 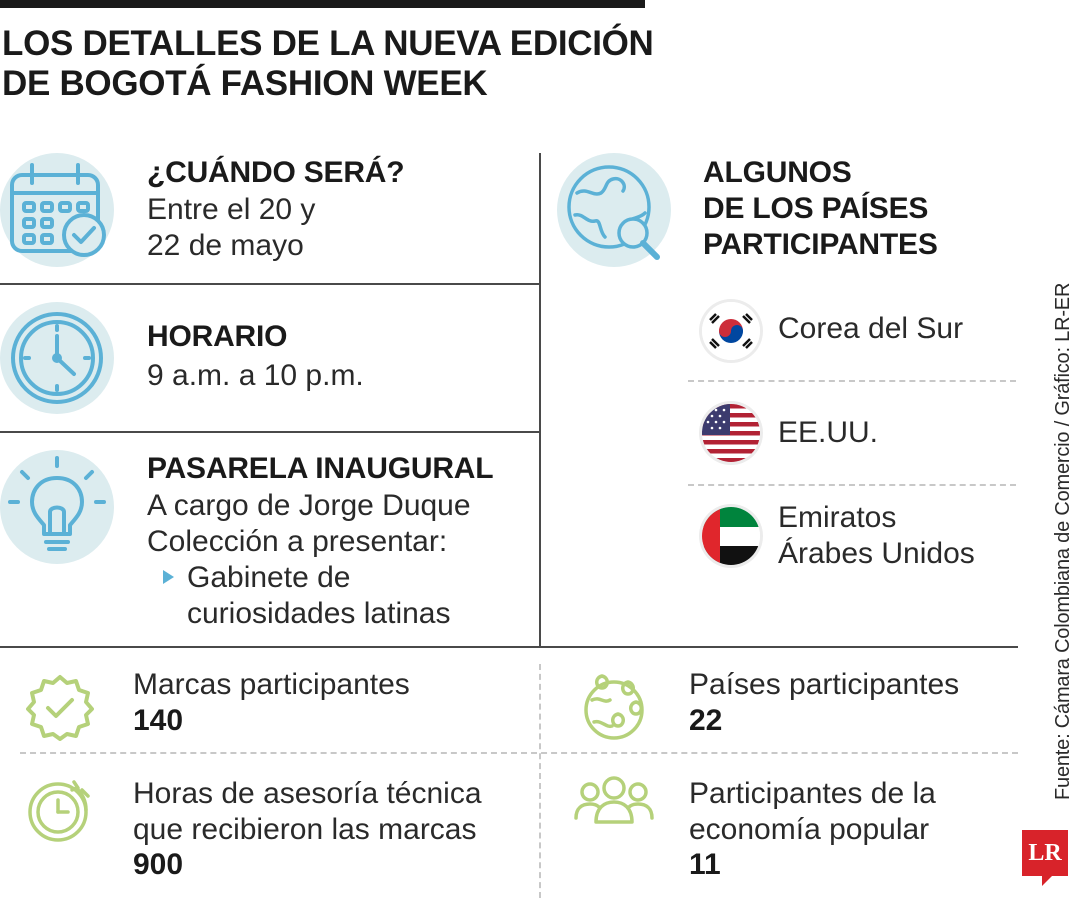 What do you see at coordinates (158, 720) in the screenshot?
I see `stat-brands-value: 140` at bounding box center [158, 720].